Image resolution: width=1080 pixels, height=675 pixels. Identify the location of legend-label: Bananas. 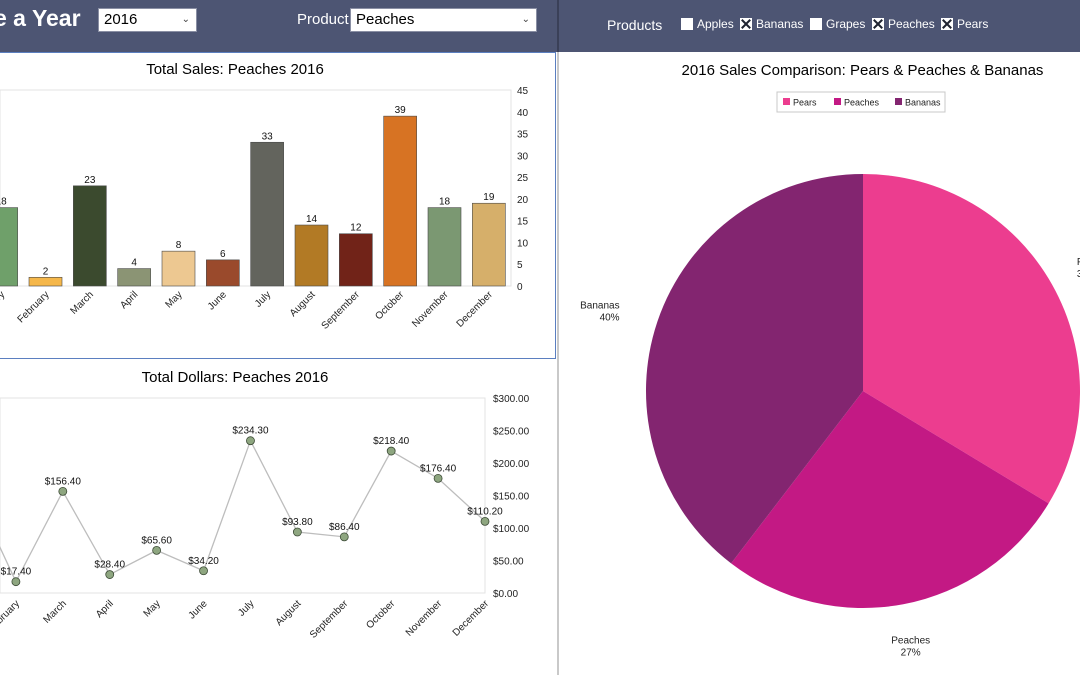
(923, 103).